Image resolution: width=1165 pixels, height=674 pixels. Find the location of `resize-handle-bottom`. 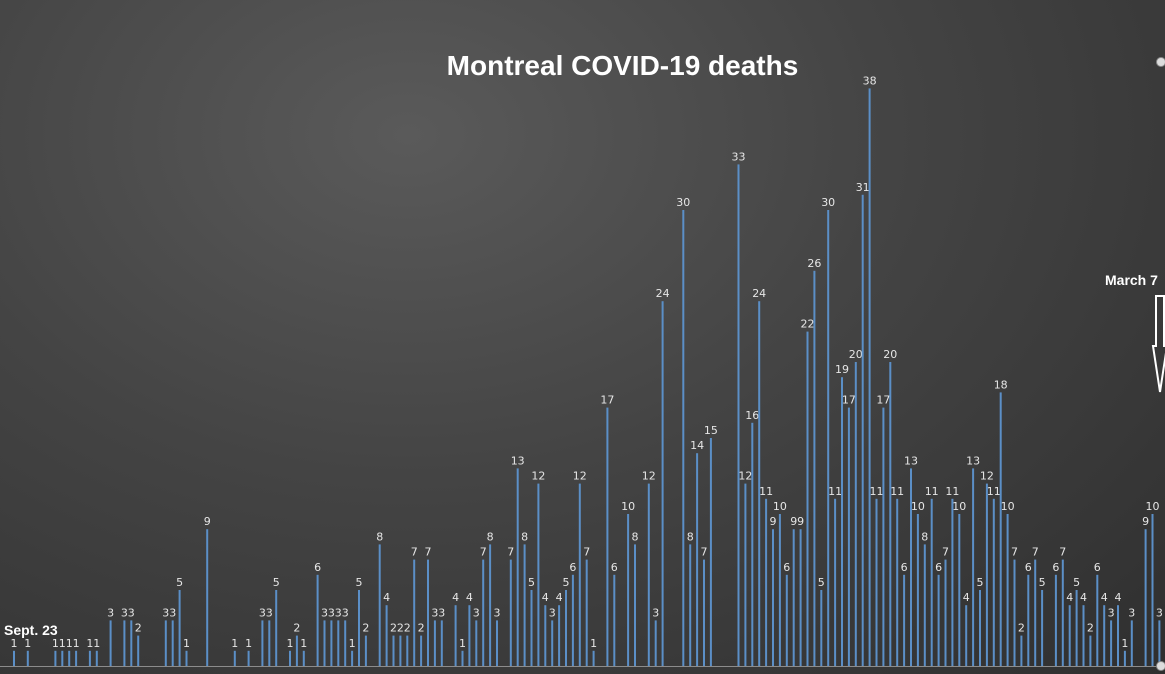

resize-handle-bottom is located at coordinates (1160, 666).